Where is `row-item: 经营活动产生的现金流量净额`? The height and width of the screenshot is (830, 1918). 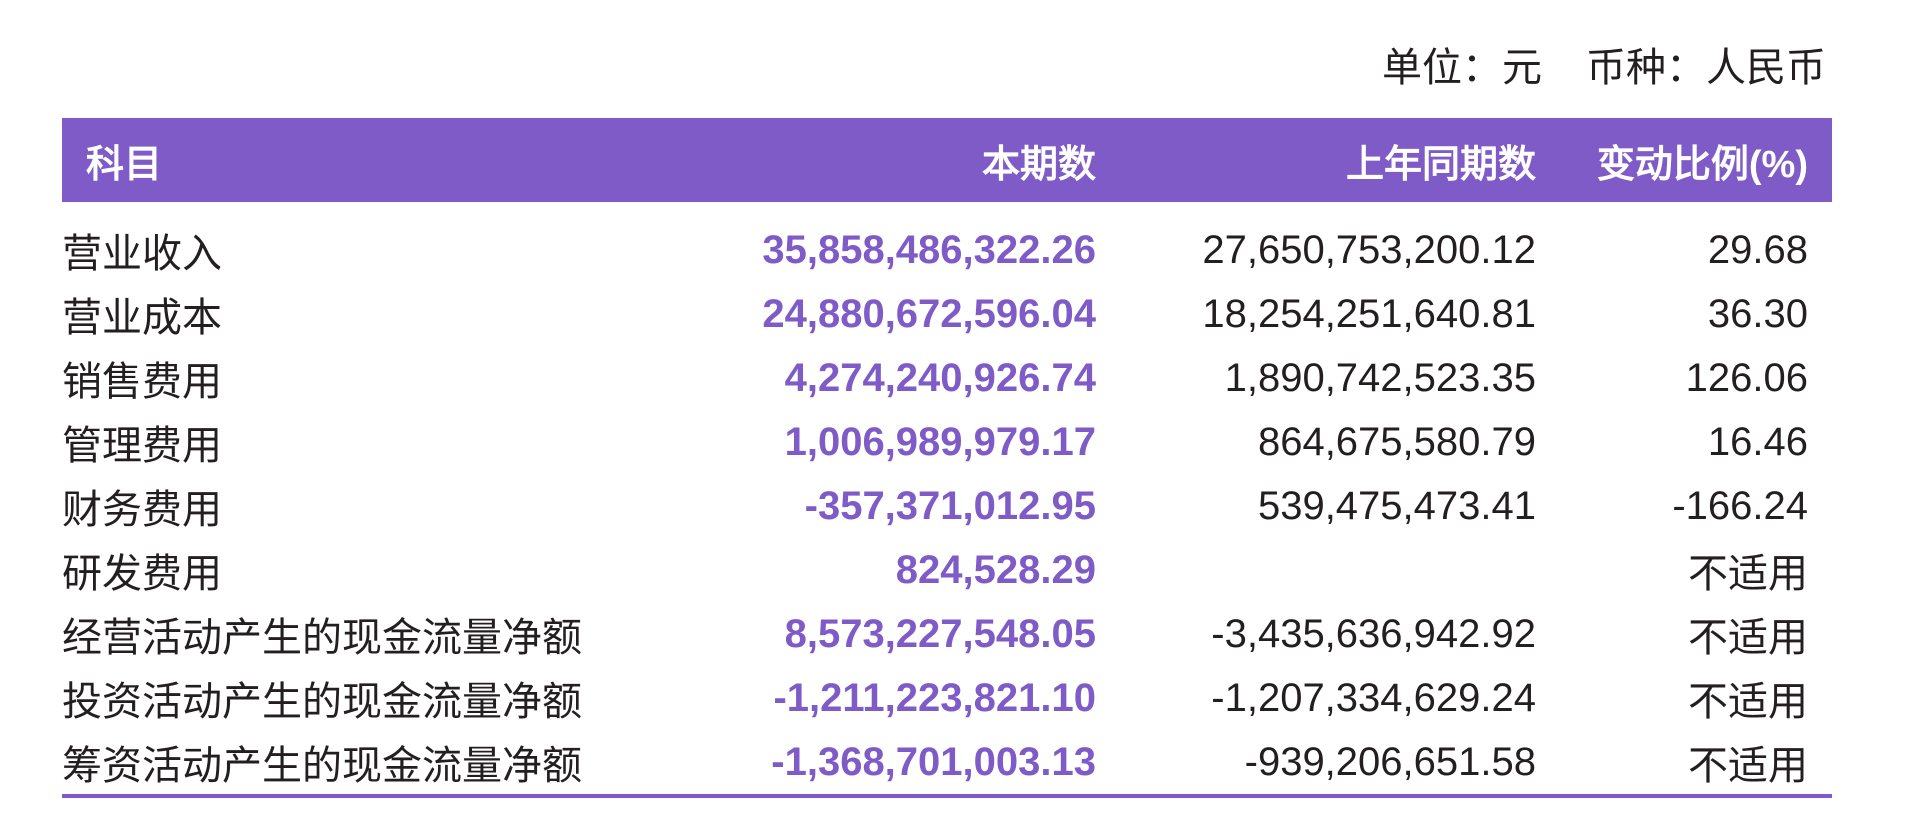 row-item: 经营活动产生的现金流量净额 is located at coordinates (322, 638).